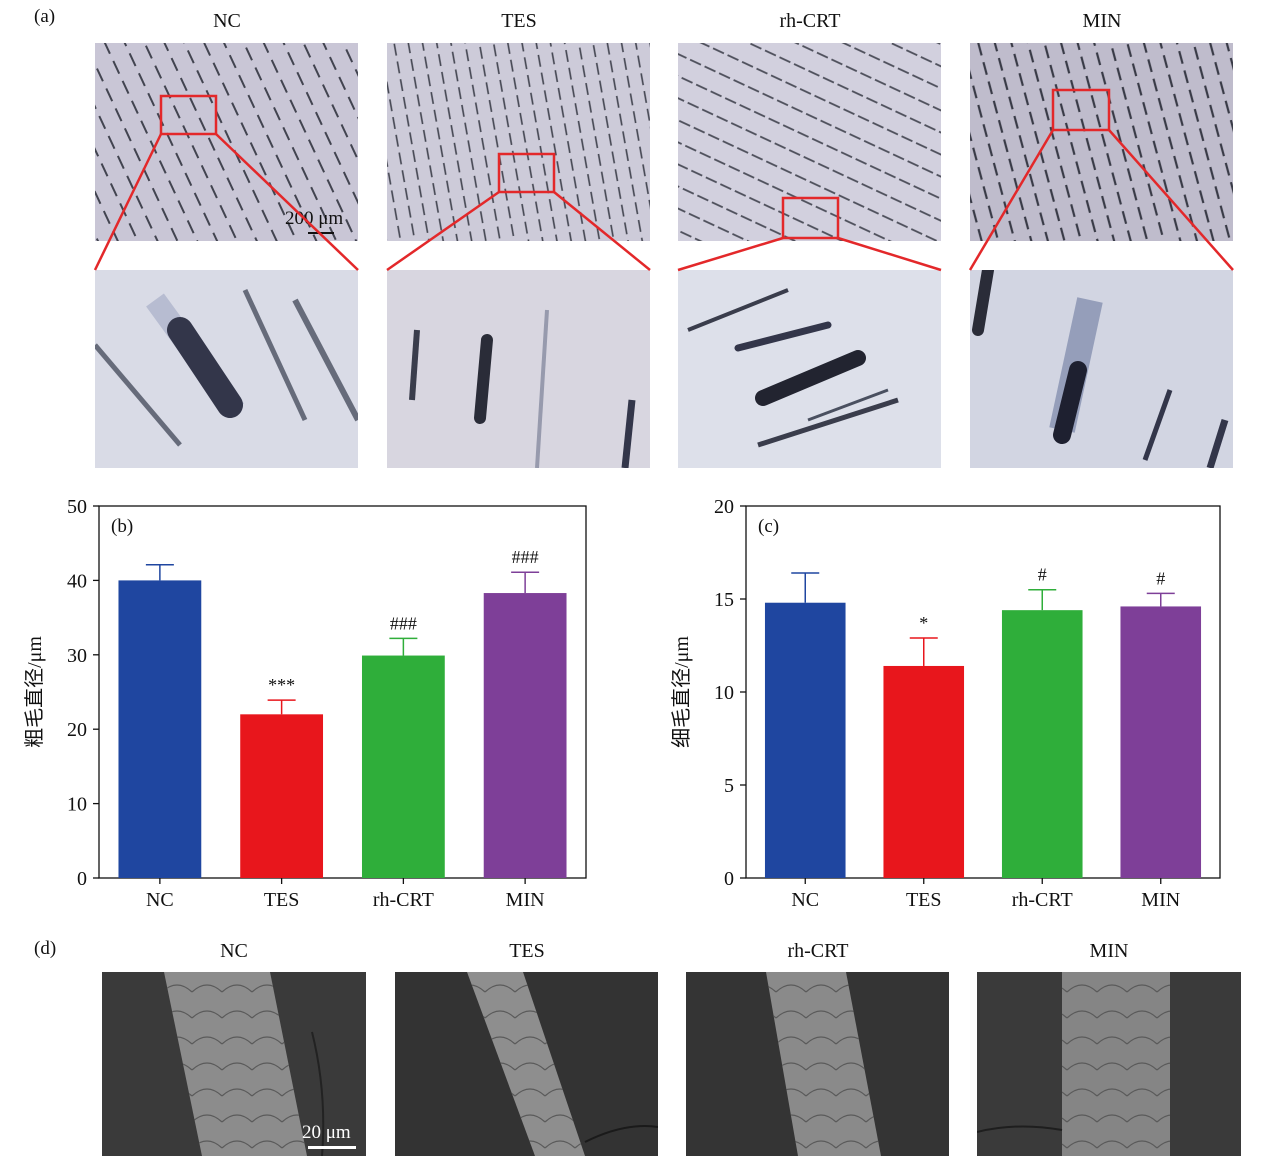 The width and height of the screenshot is (1270, 1166). Describe the element at coordinates (810, 21) in the screenshot. I see `column-label-rhcrt: rh-CRT` at that location.